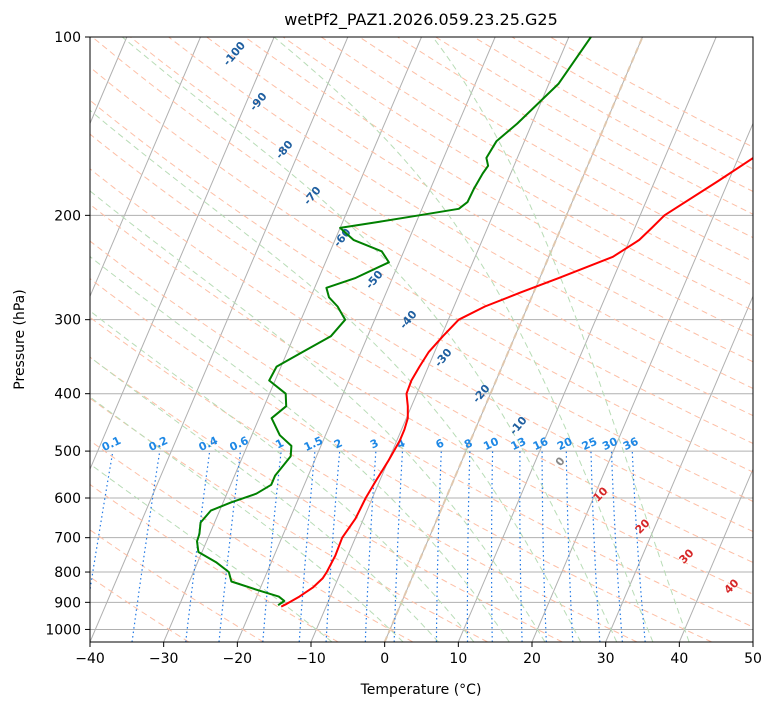  I want to click on x-tick-label: 20, so click(532, 659).